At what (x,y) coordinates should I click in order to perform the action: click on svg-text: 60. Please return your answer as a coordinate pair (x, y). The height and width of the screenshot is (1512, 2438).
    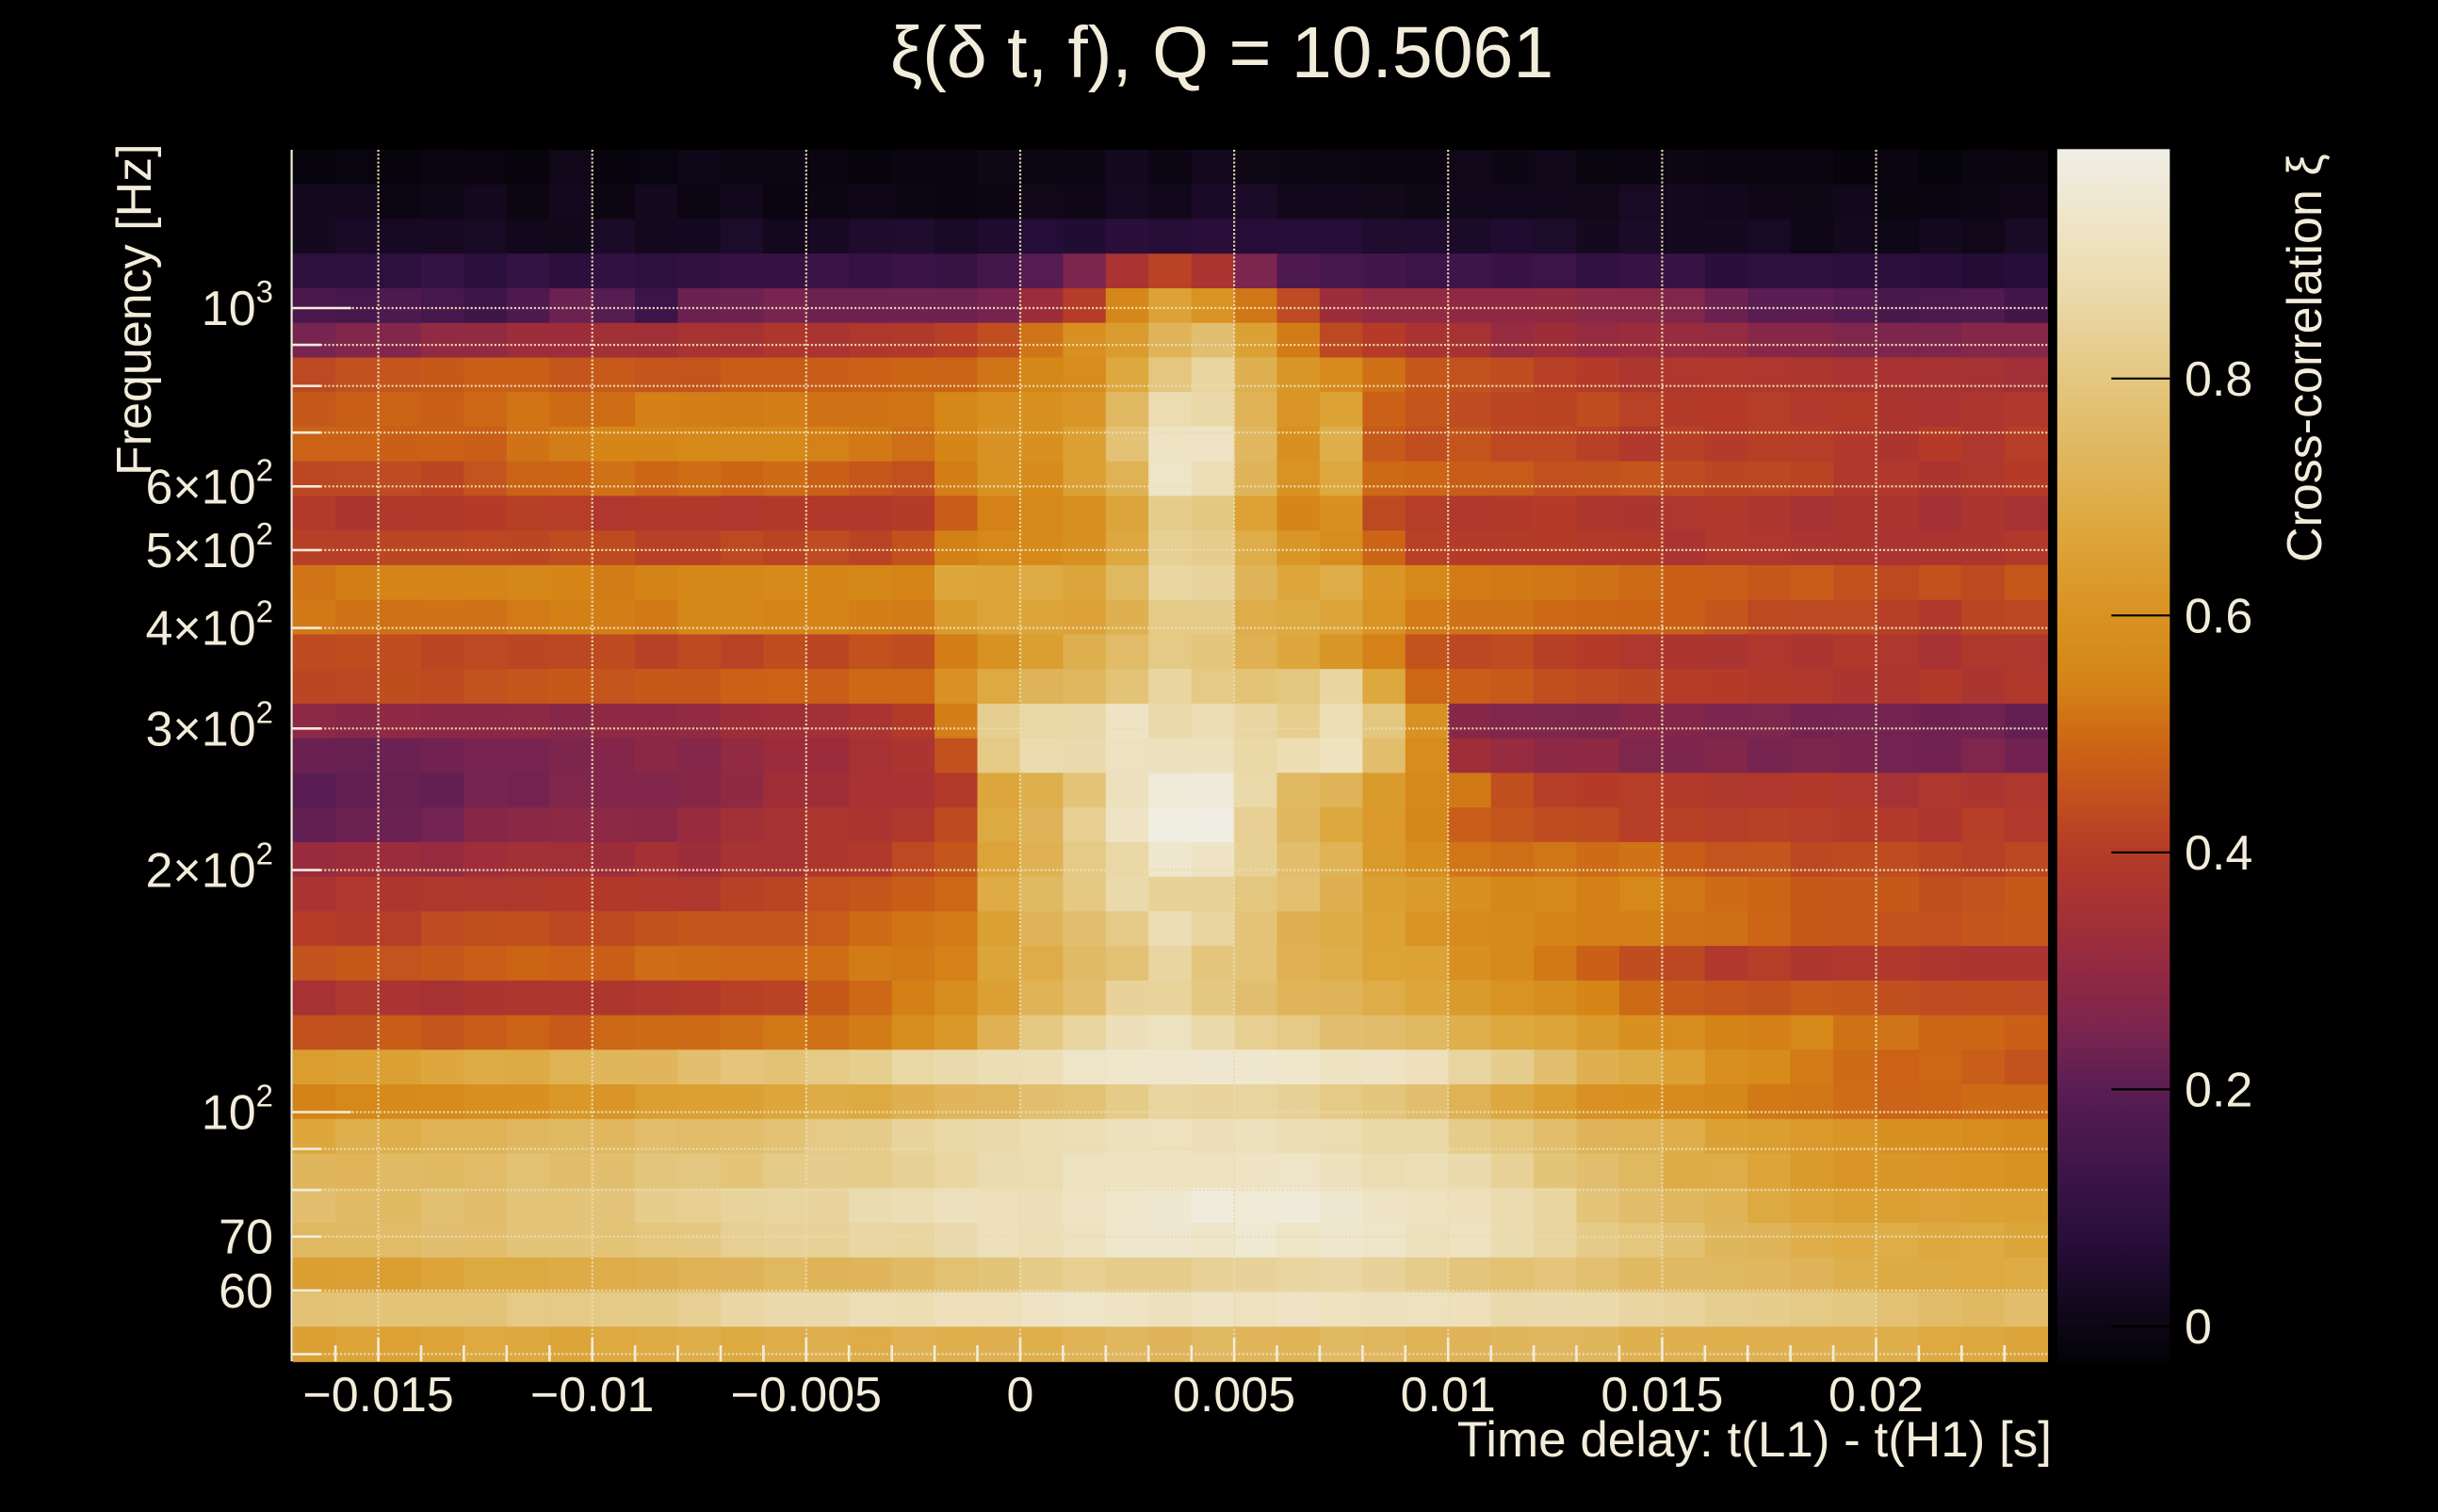
    Looking at the image, I should click on (246, 1291).